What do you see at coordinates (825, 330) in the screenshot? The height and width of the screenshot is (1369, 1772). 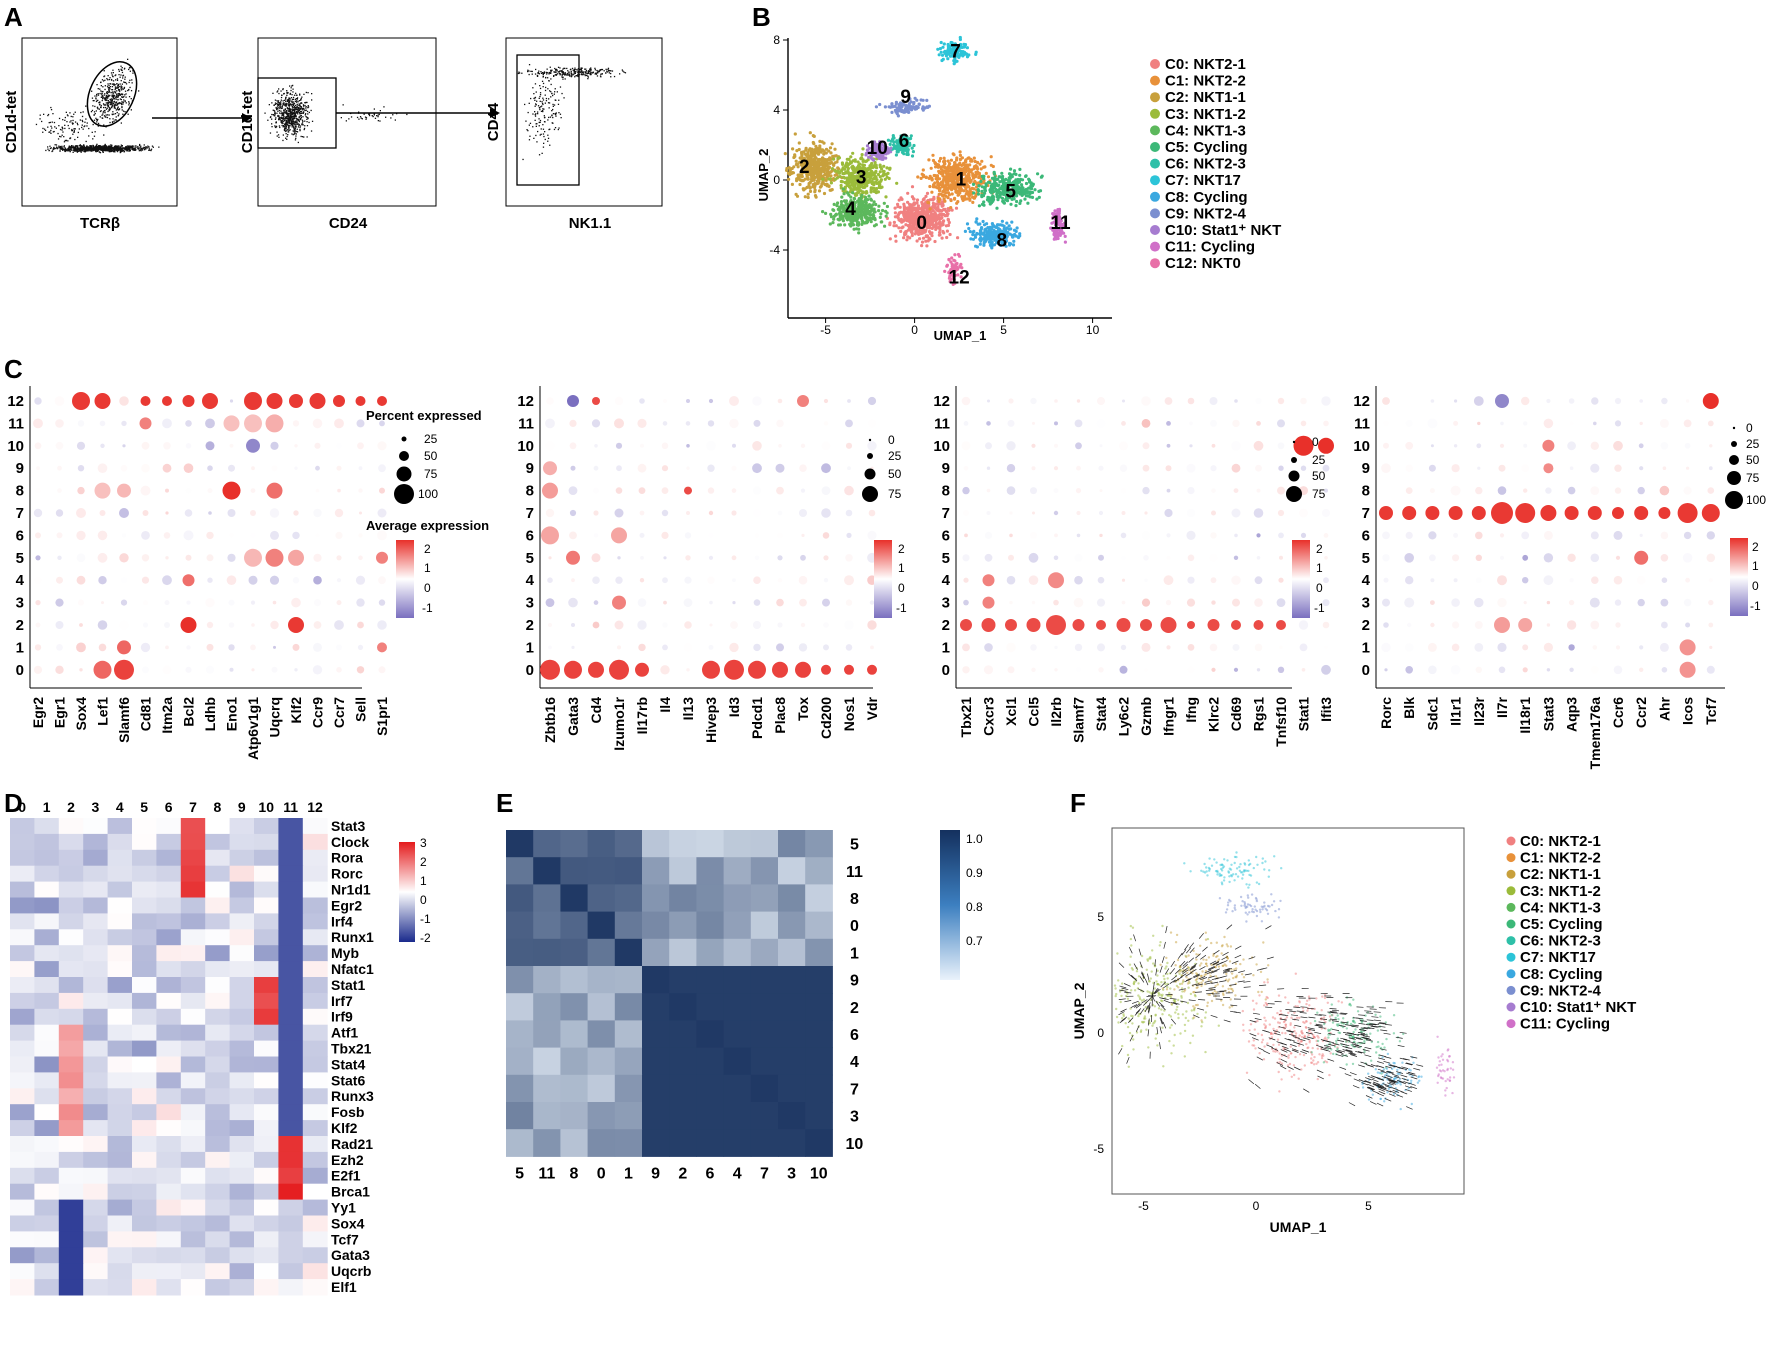 I see `umap-xtick-label: -5` at bounding box center [825, 330].